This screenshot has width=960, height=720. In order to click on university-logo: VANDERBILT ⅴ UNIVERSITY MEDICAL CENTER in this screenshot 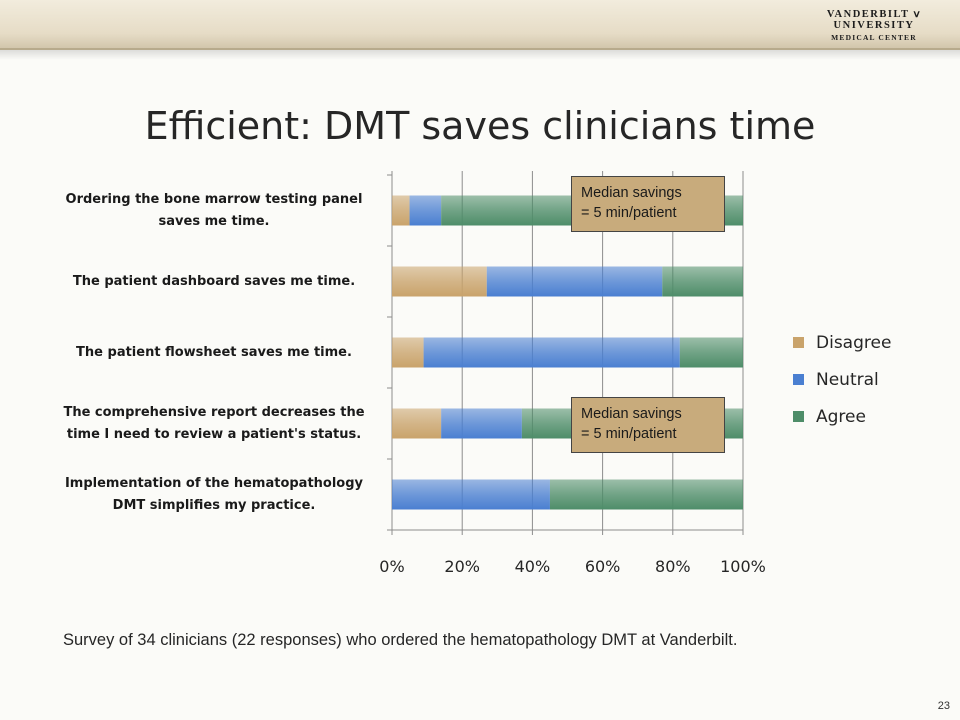, I will do `click(874, 26)`.